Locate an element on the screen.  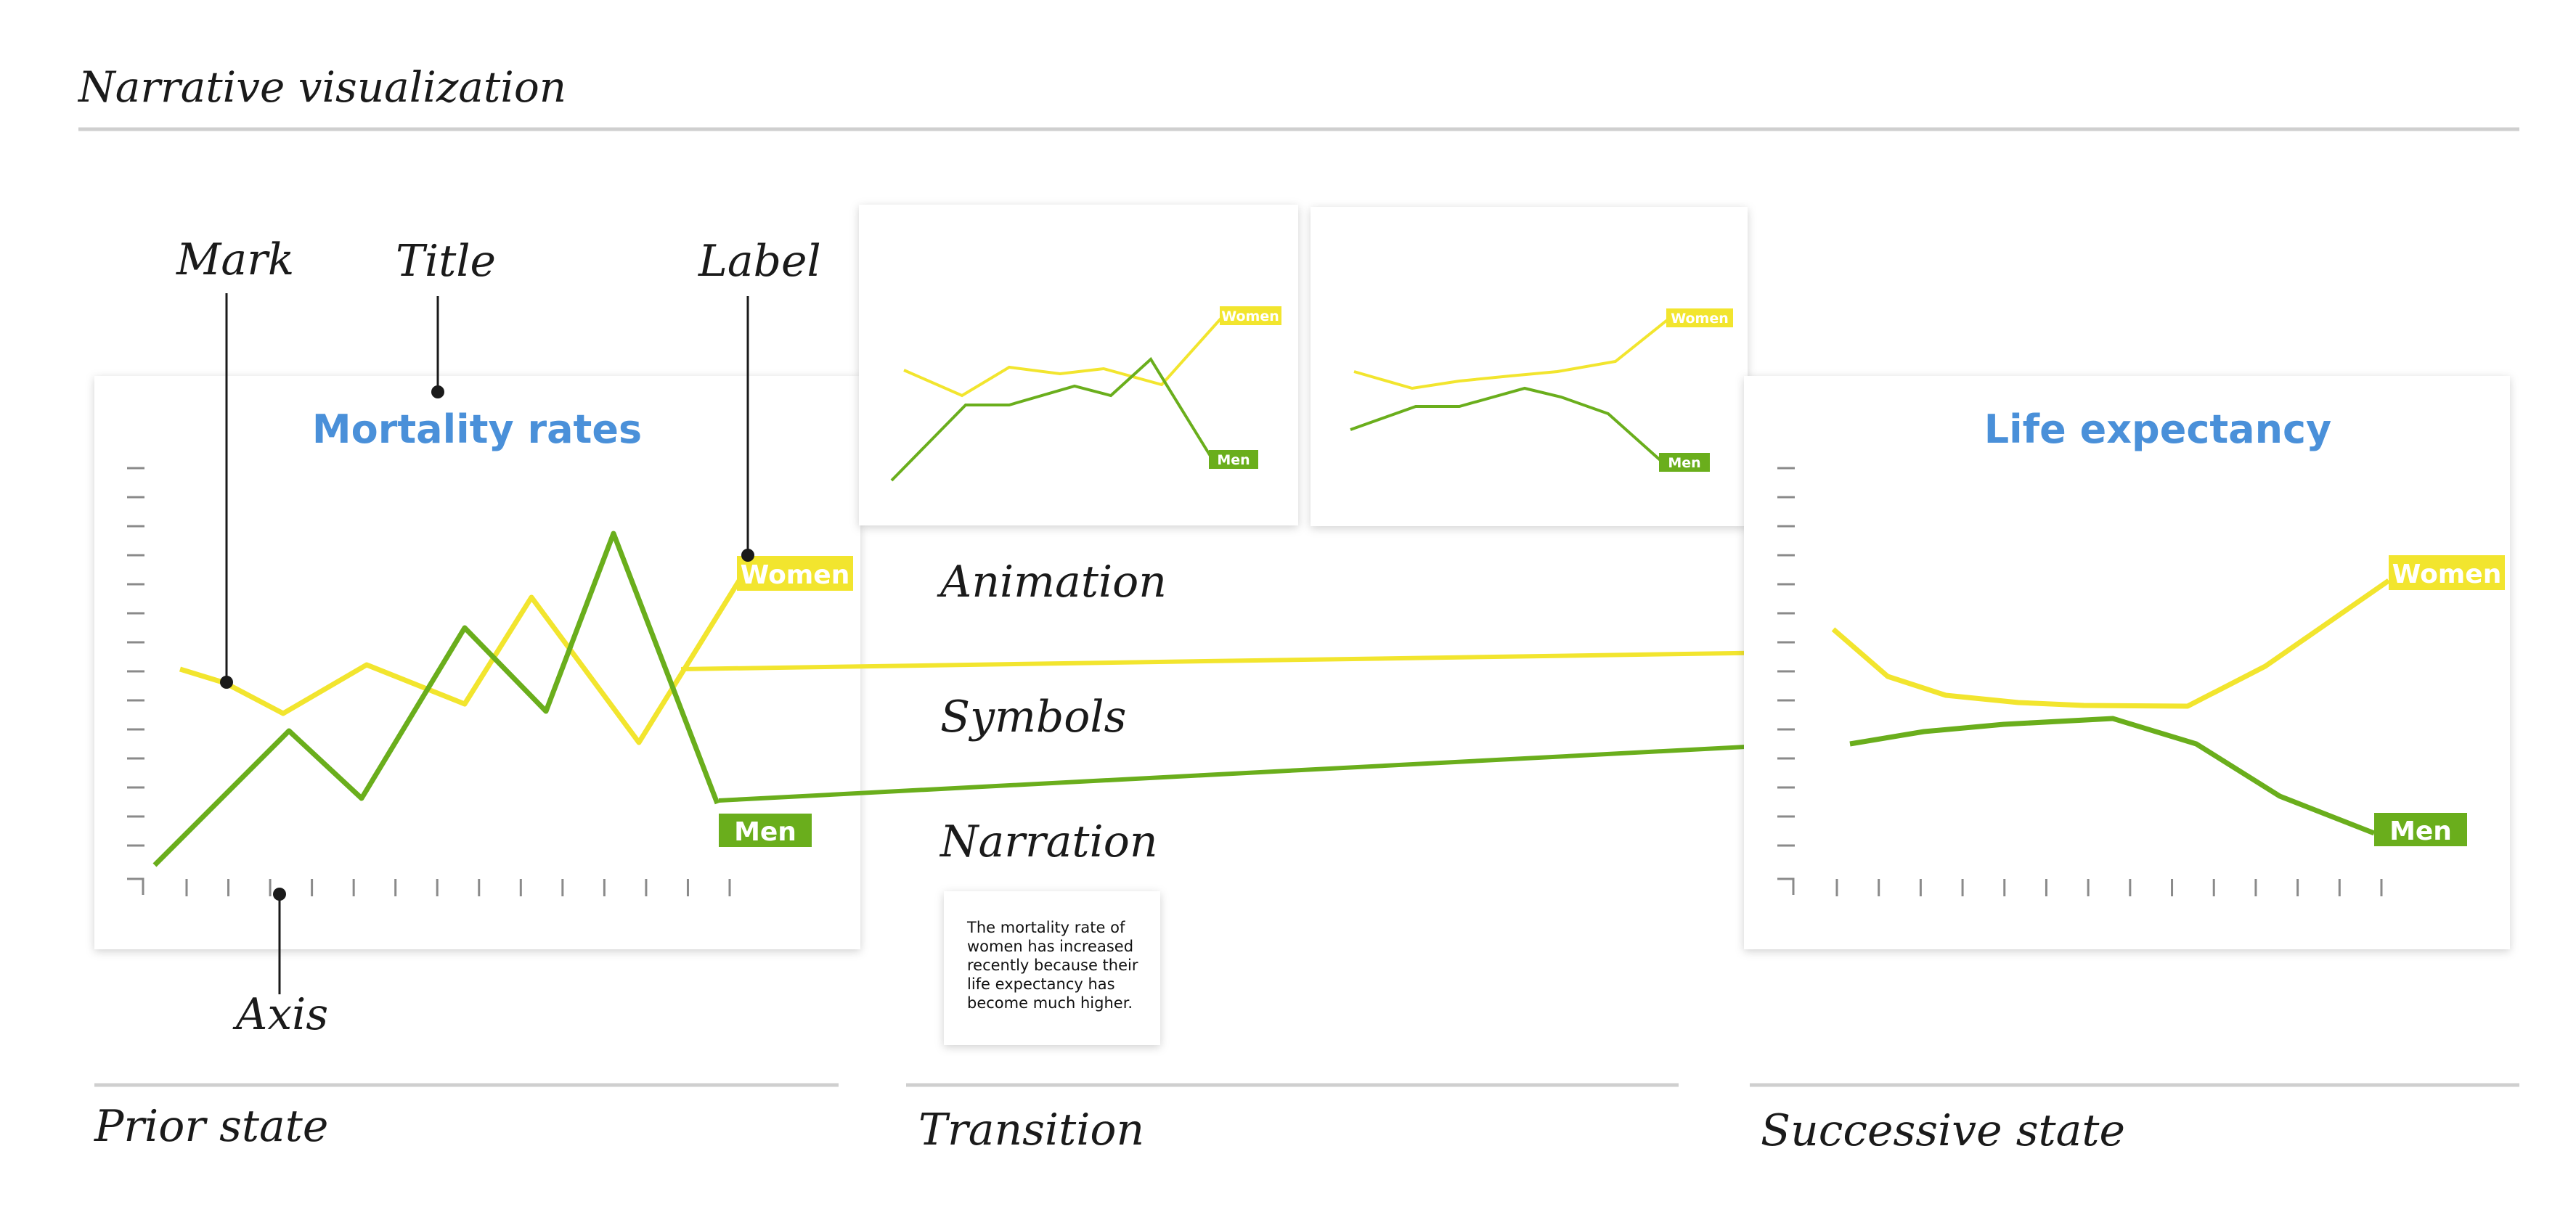
annotation-label-dot is located at coordinates (747, 555).